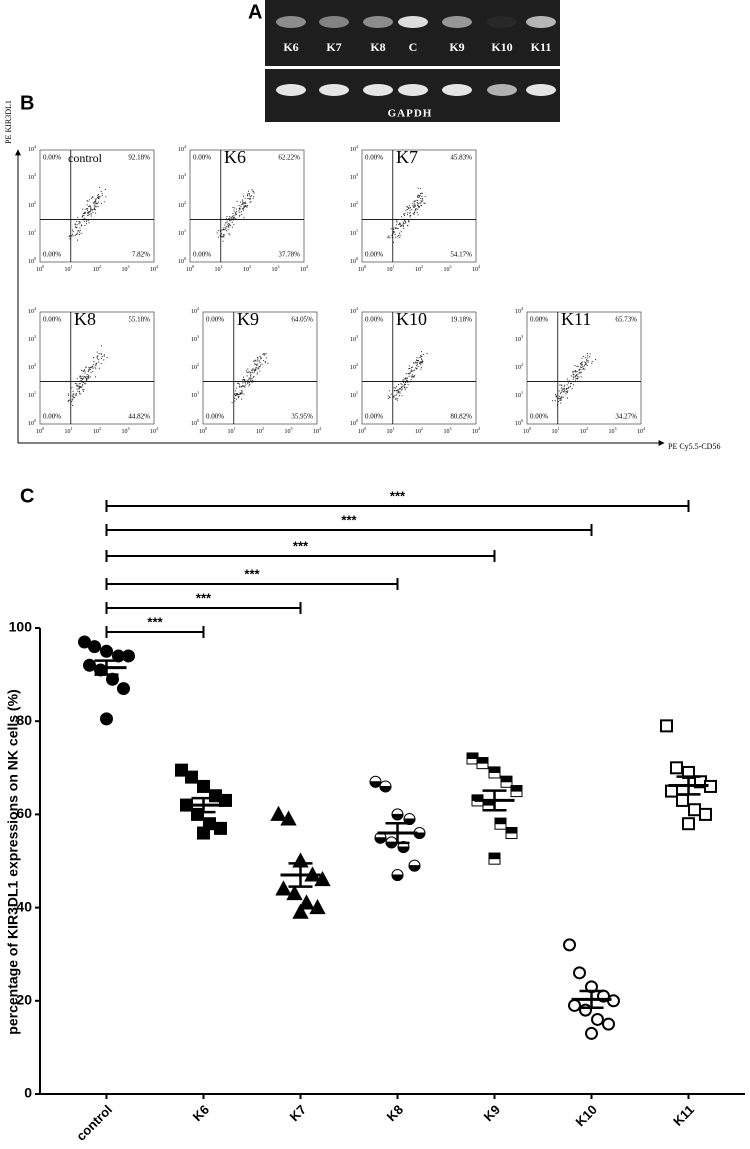 This screenshot has width=750, height=1149. What do you see at coordinates (576, 319) in the screenshot?
I see `plot-name: K11` at bounding box center [576, 319].